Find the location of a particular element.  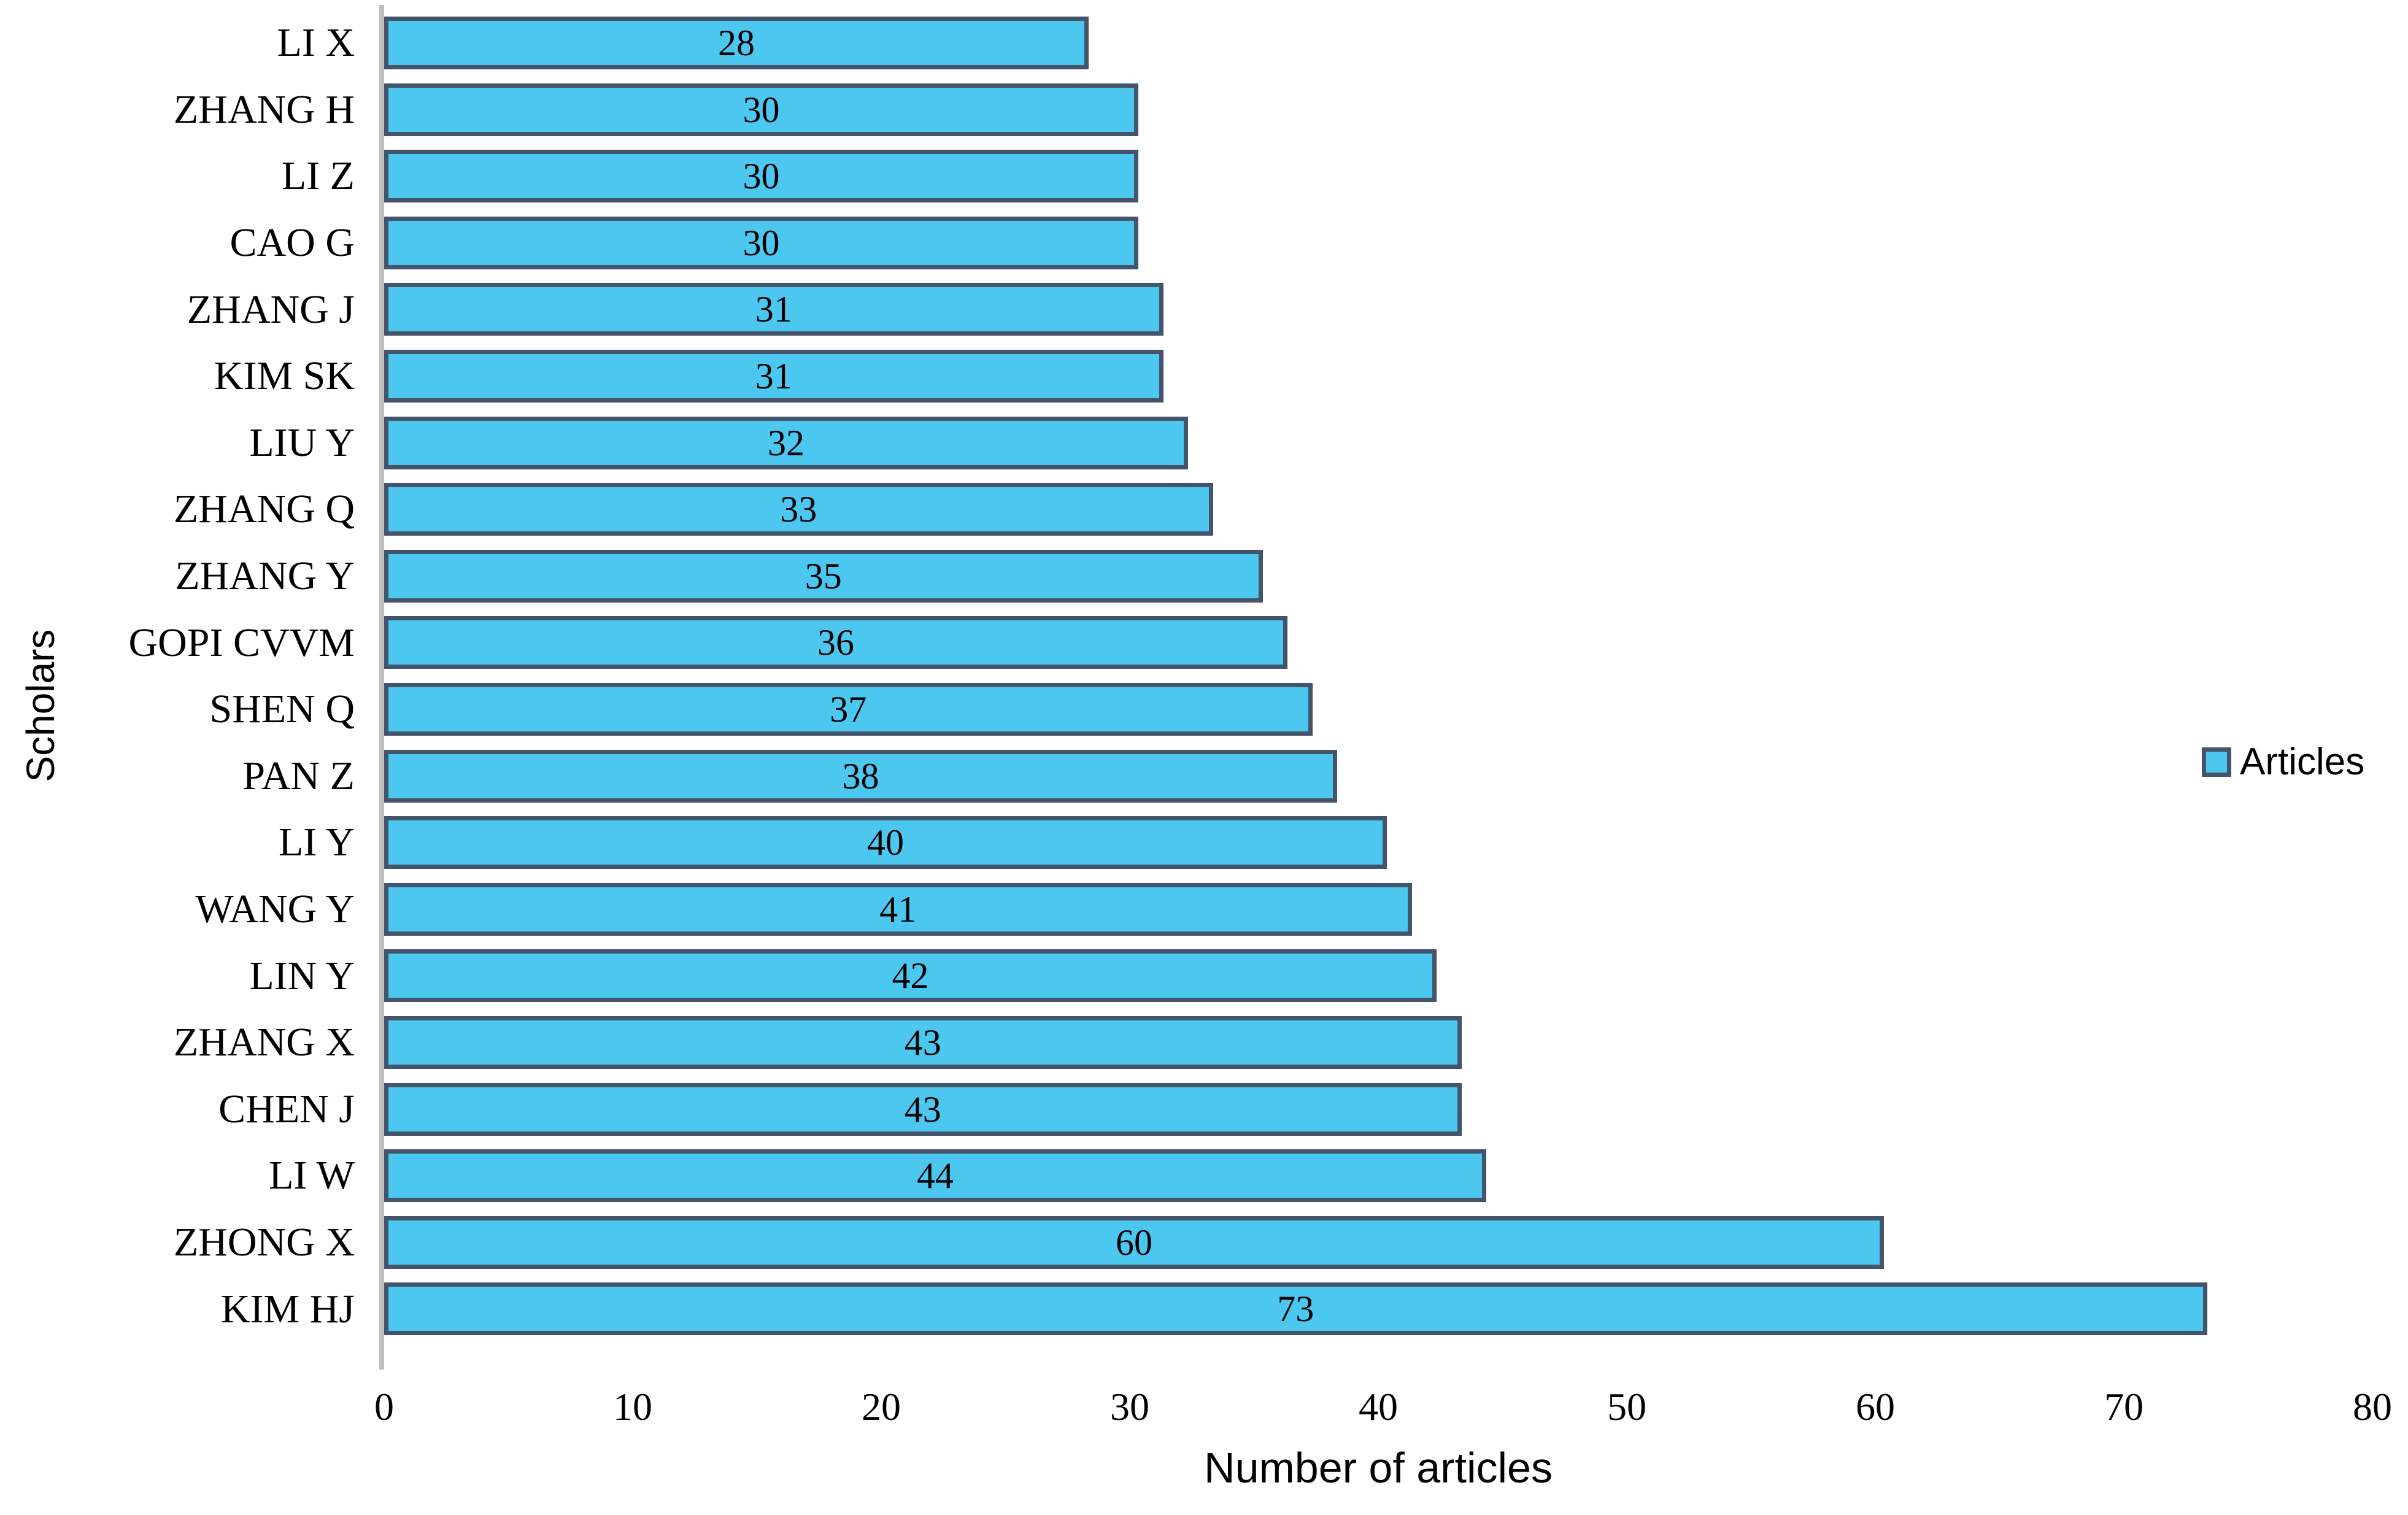

bar-value-label: 37 is located at coordinates (849, 709).